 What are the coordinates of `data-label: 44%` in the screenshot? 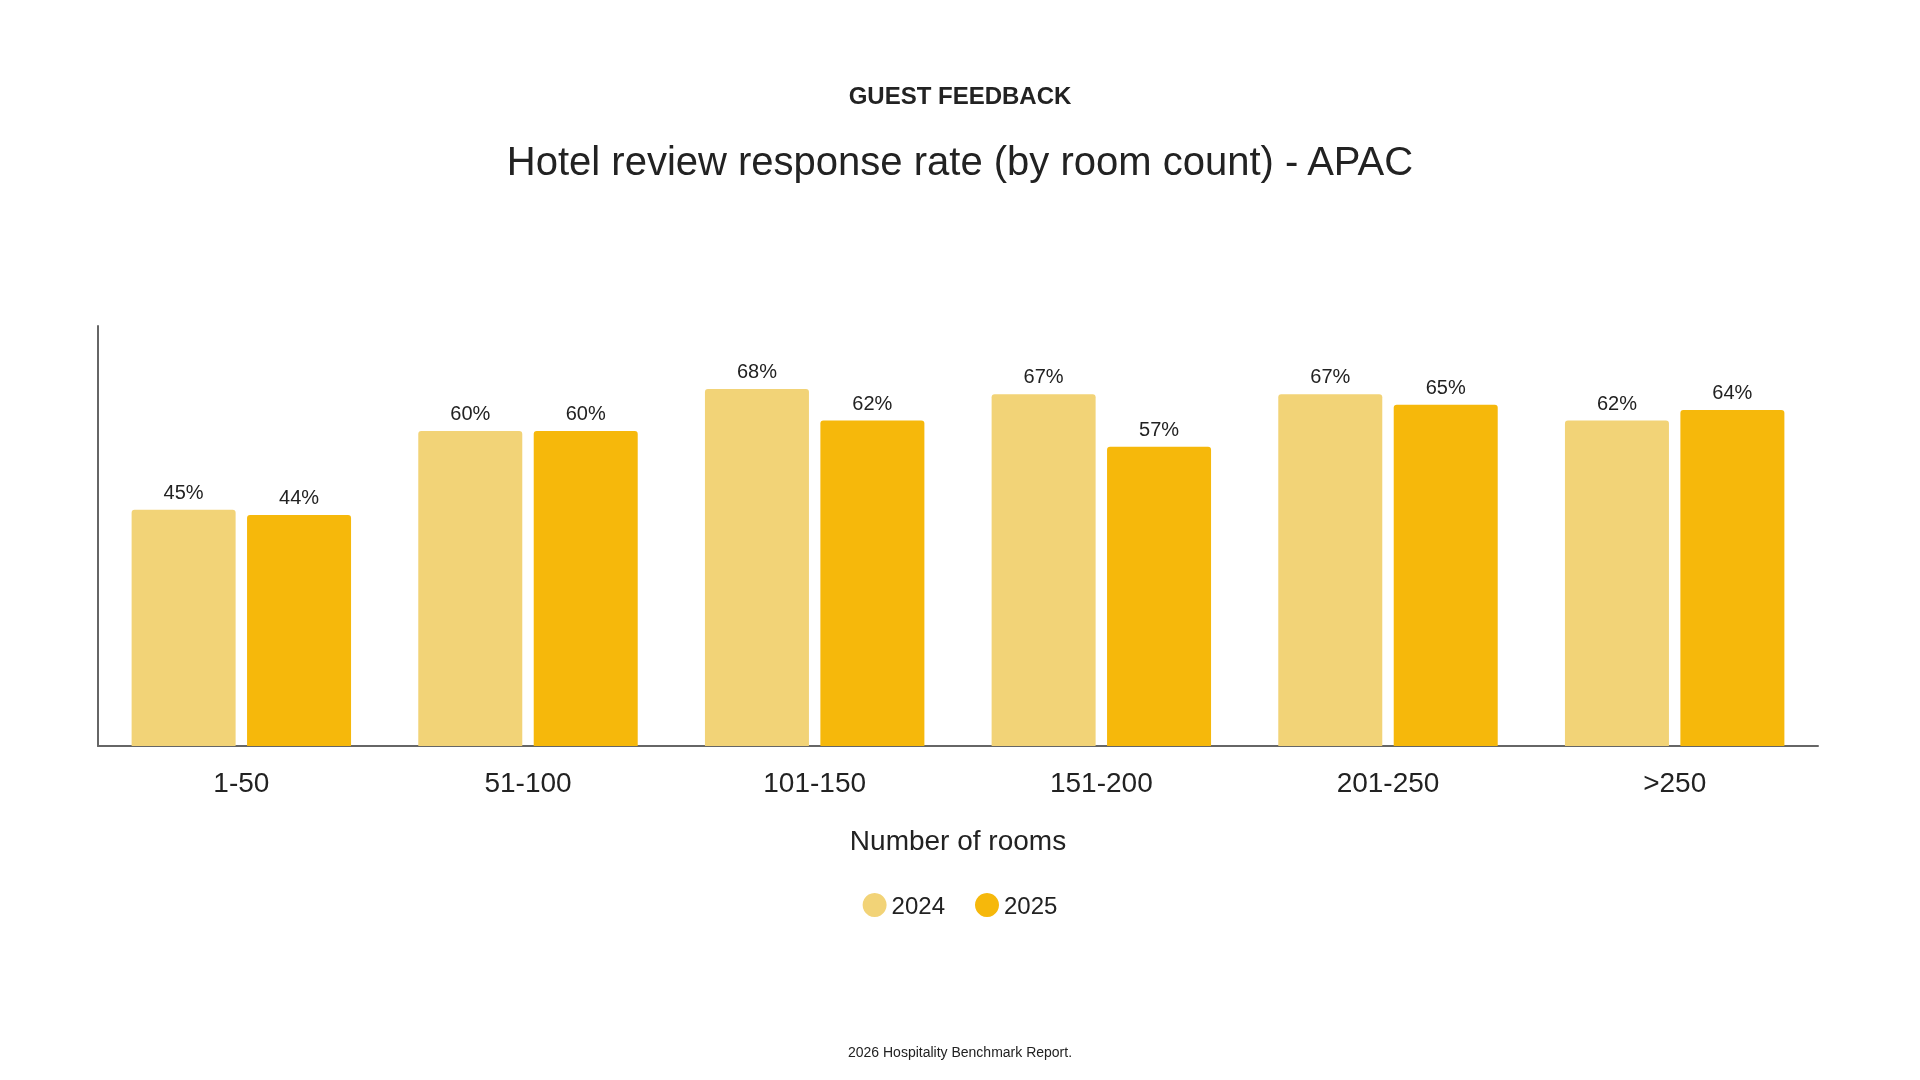 It's located at (299, 497).